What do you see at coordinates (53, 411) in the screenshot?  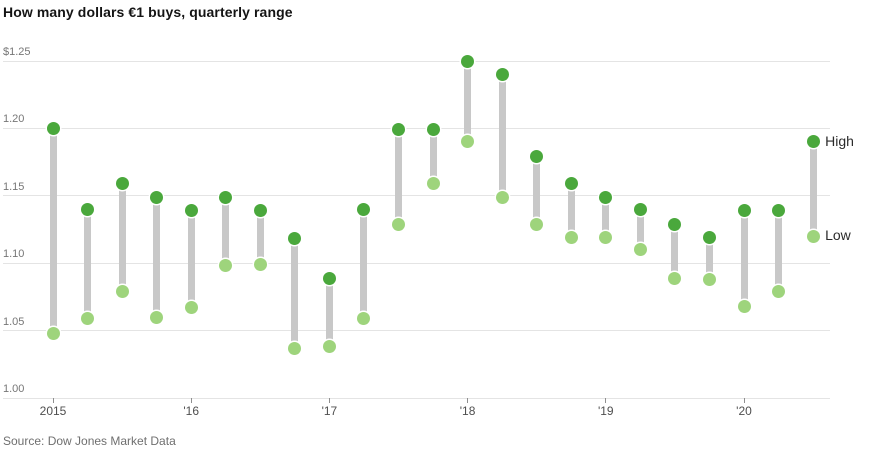 I see `x-axis-tick-label: 2015` at bounding box center [53, 411].